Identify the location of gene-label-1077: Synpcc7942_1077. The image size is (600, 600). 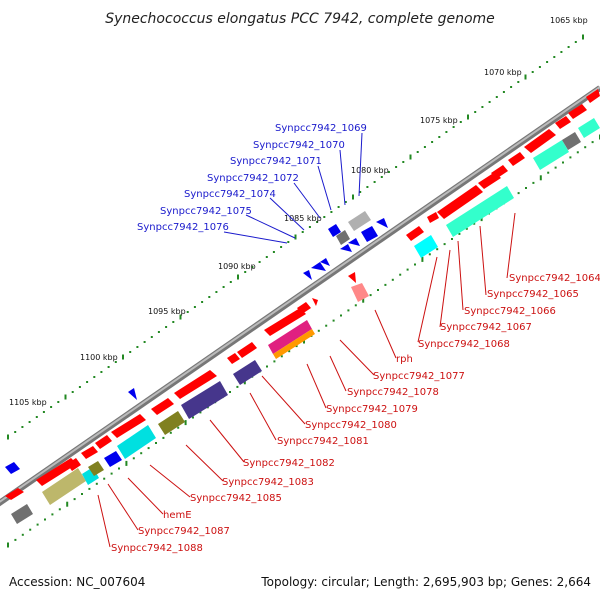
(419, 376).